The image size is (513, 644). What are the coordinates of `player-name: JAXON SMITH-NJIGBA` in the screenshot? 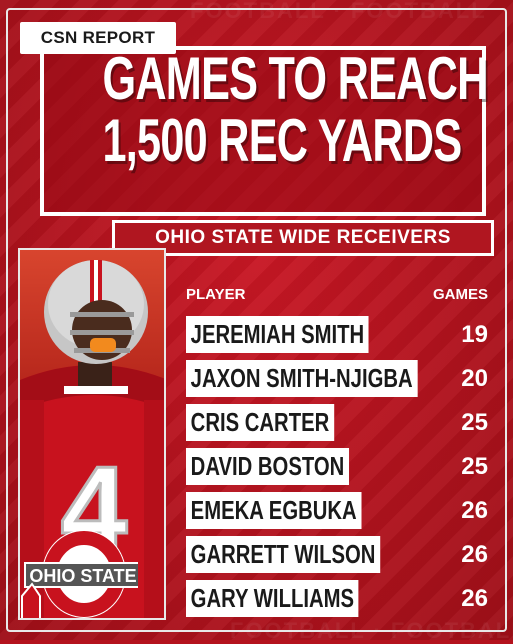 It's located at (302, 378).